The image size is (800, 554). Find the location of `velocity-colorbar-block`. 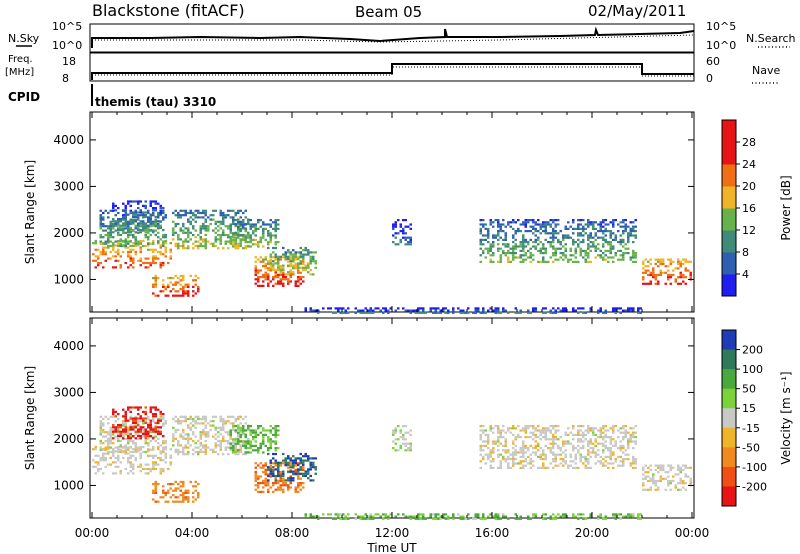

velocity-colorbar-block is located at coordinates (729, 457).